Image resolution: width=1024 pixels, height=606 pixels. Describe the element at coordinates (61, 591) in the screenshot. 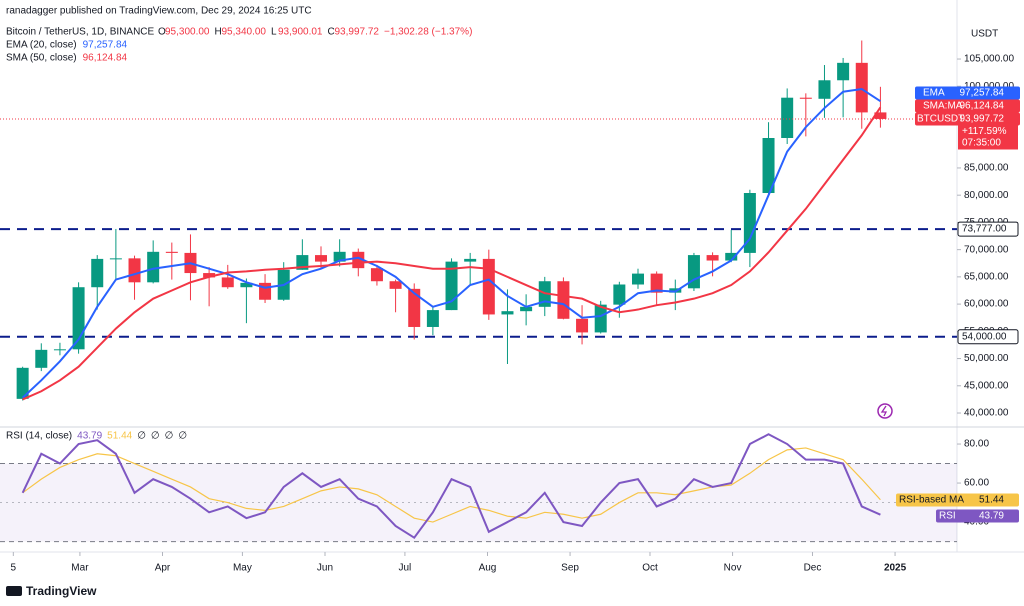

I see `footer-brand: TradingView` at that location.